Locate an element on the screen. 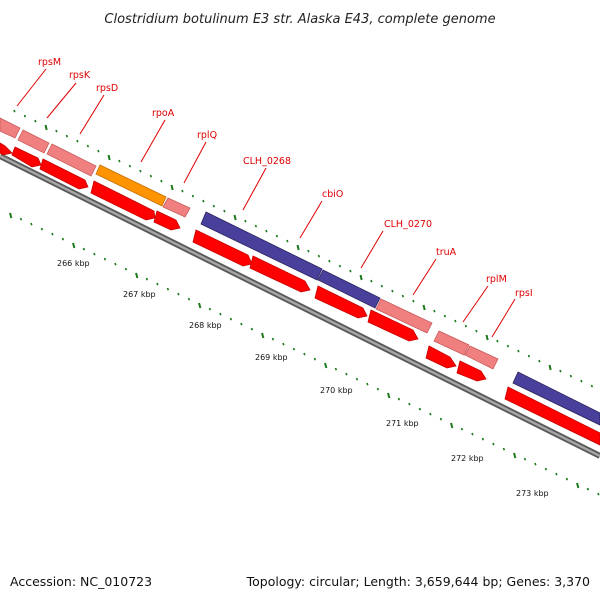 The width and height of the screenshot is (600, 600). cds-next is located at coordinates (552, 416).